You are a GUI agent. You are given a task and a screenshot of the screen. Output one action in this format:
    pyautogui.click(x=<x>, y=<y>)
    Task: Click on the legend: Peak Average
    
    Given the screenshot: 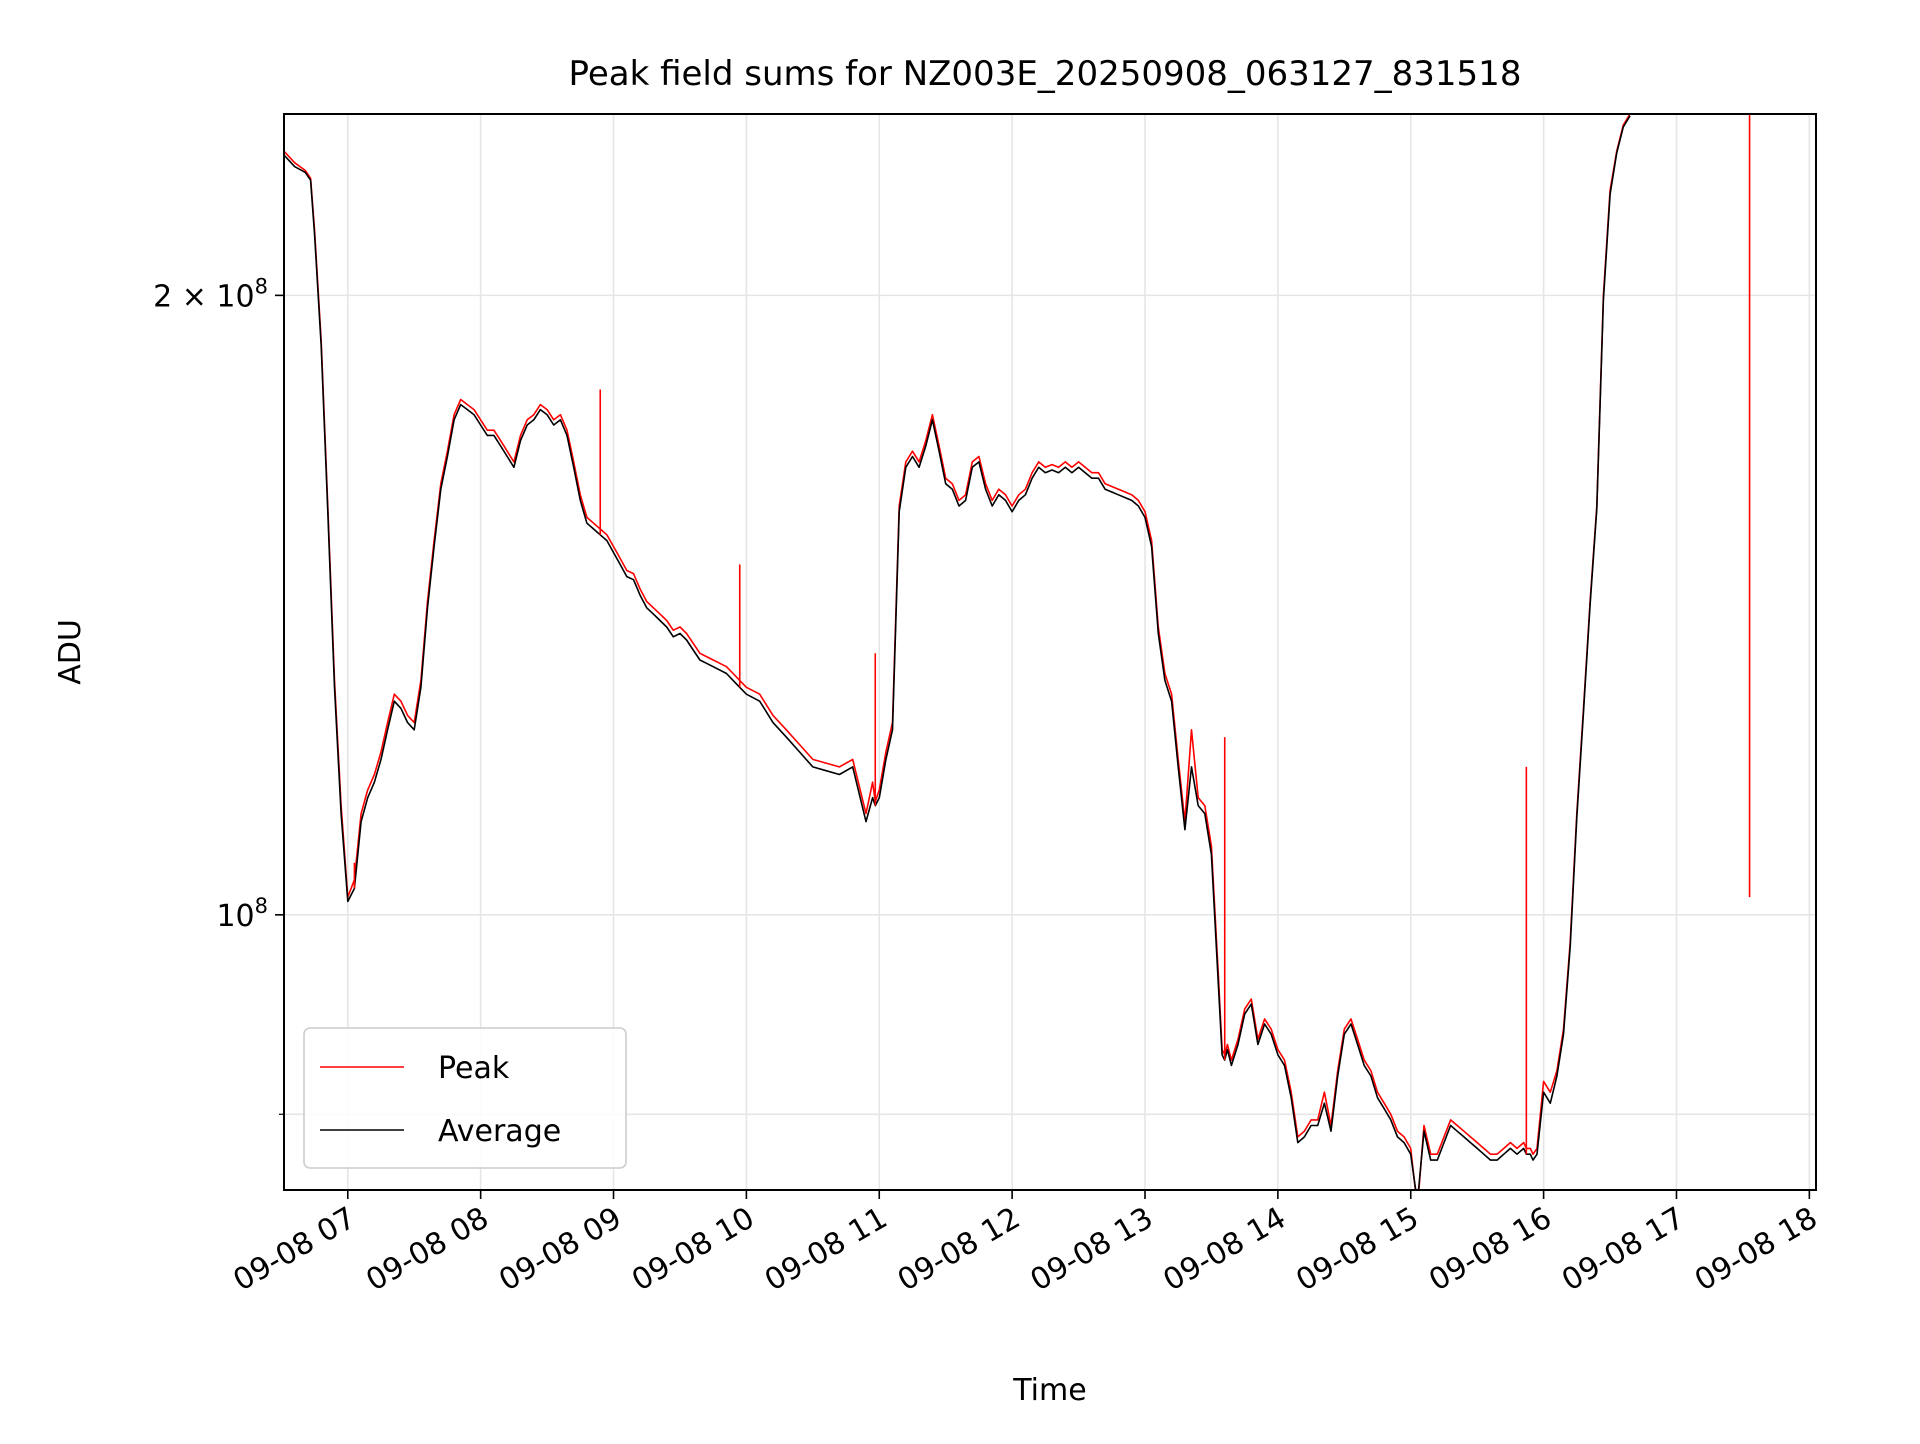 What is the action you would take?
    pyautogui.click(x=465, y=1098)
    